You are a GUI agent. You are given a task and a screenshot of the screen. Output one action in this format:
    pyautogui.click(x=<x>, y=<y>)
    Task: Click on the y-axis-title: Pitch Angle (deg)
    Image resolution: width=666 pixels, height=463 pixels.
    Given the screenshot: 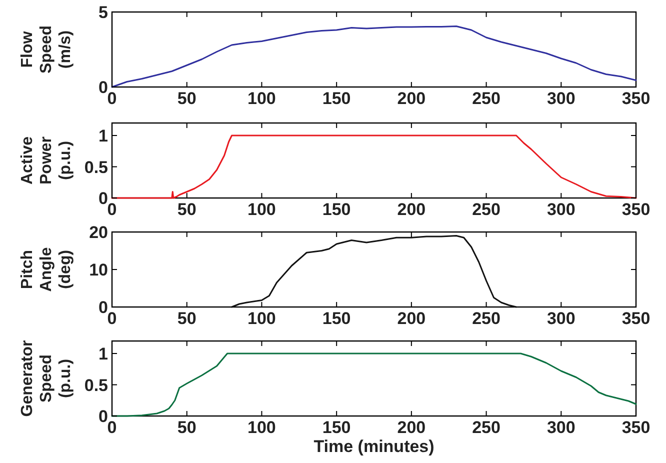 What is the action you would take?
    pyautogui.click(x=46, y=269)
    